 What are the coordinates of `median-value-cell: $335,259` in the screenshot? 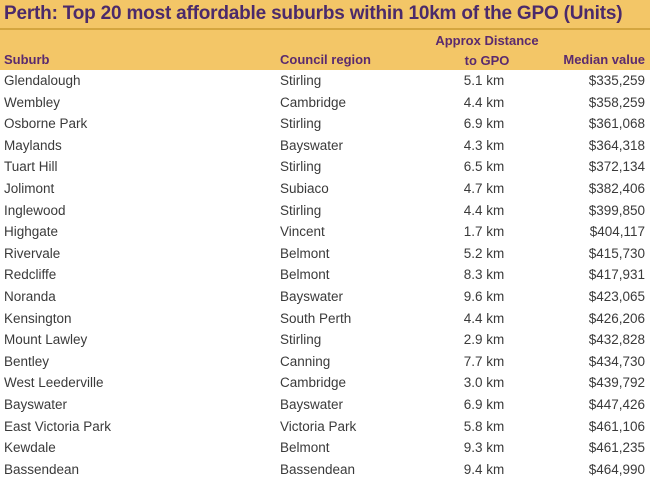 It's located at (616, 80).